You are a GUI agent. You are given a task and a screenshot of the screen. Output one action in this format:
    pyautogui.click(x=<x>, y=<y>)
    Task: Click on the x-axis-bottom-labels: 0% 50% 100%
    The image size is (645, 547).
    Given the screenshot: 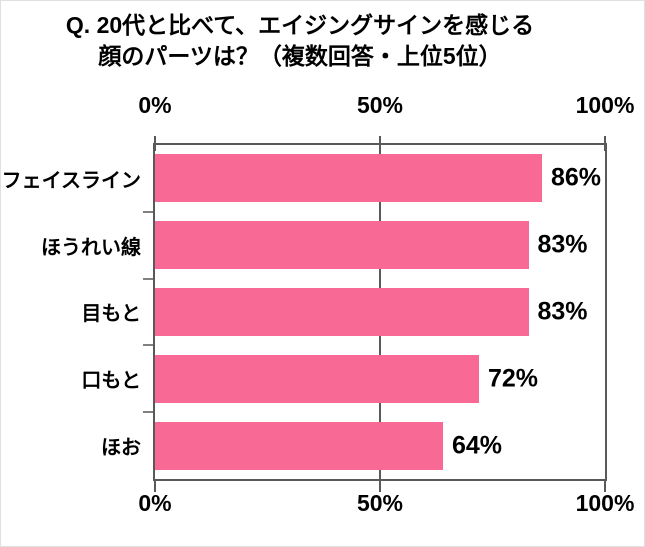 What is the action you would take?
    pyautogui.click(x=386, y=504)
    